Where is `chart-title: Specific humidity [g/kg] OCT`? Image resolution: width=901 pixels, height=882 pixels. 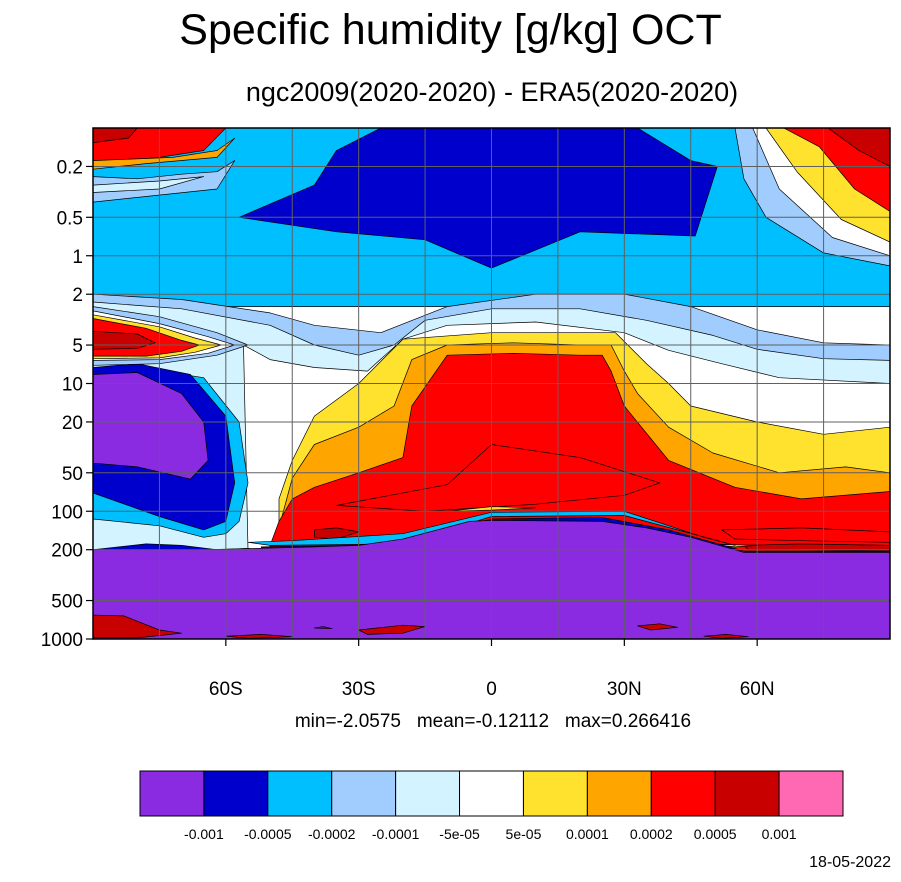
chart-title: Specific humidity [g/kg] OCT is located at coordinates (450, 30).